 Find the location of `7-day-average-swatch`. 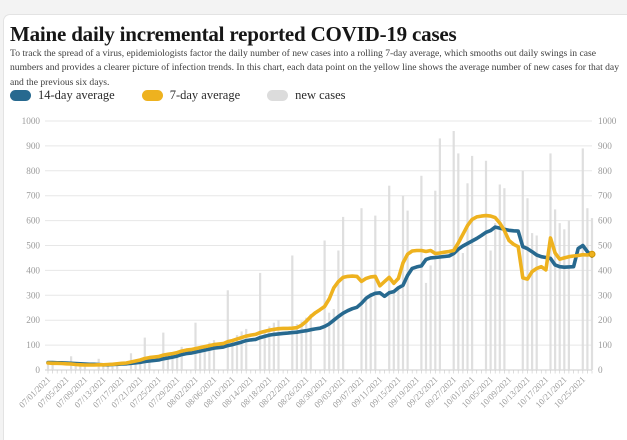

7-day-average-swatch is located at coordinates (152, 95).